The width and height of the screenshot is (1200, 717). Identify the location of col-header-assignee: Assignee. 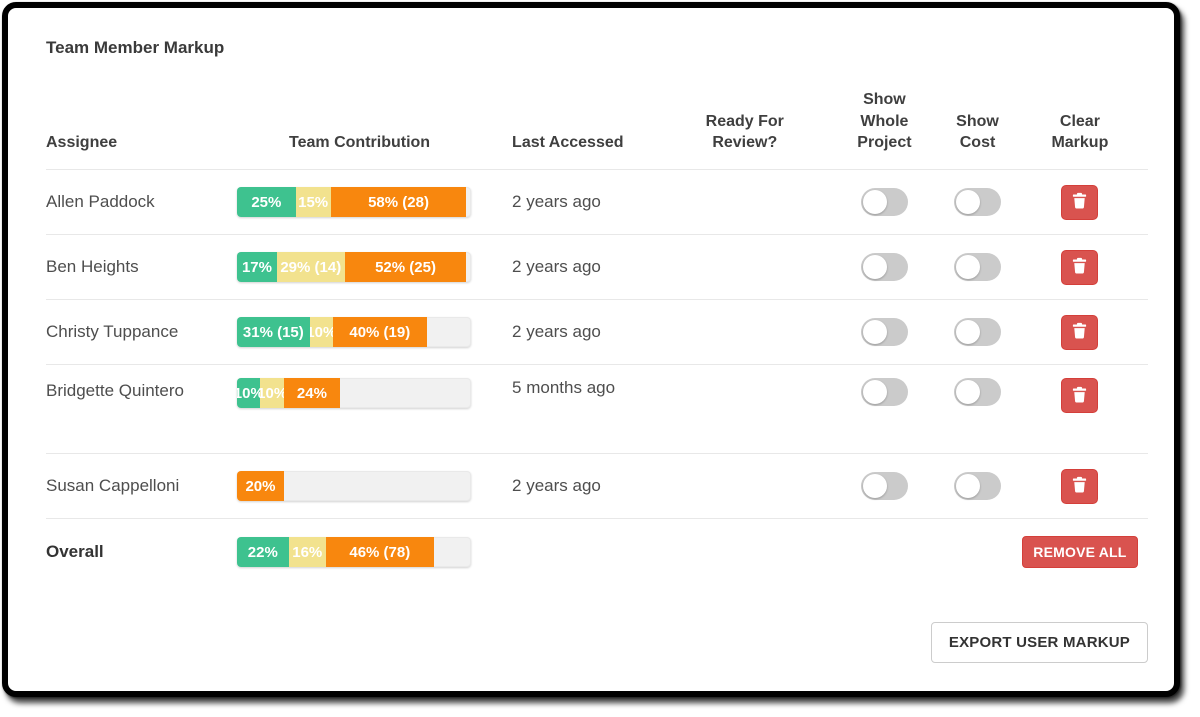
(82, 143).